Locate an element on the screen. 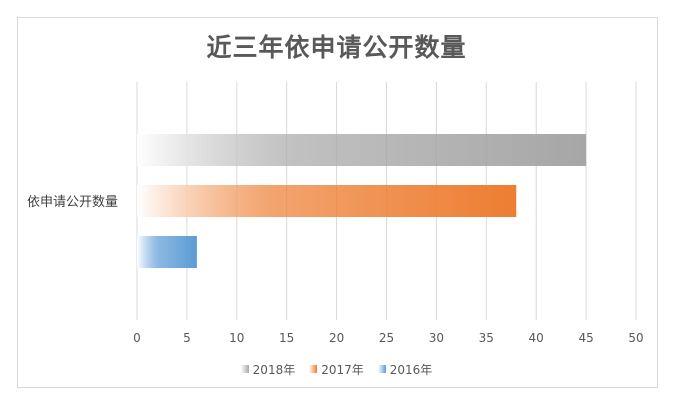 The height and width of the screenshot is (401, 673). x-tick-label: 40 is located at coordinates (536, 338).